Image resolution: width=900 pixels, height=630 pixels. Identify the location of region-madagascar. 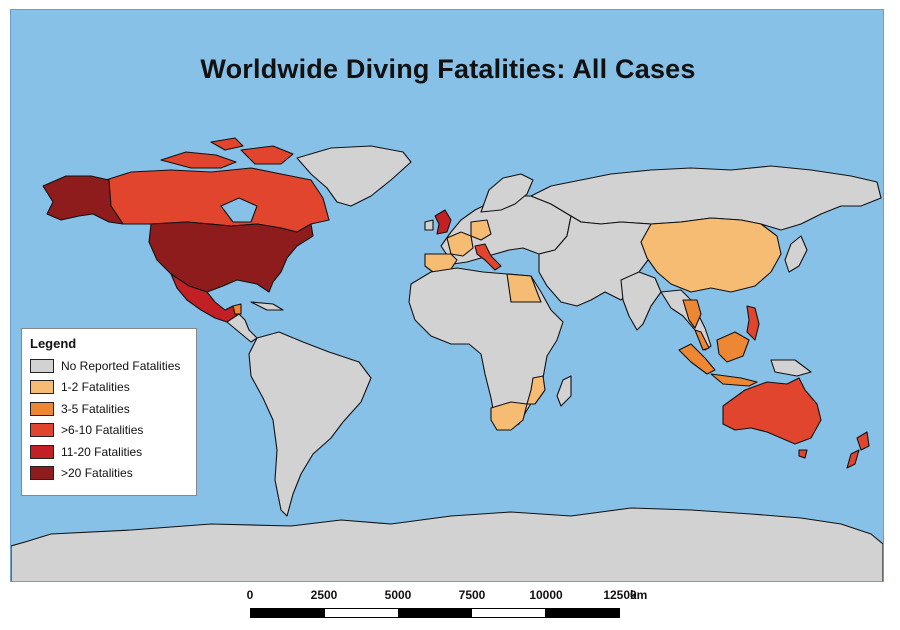
(564, 391).